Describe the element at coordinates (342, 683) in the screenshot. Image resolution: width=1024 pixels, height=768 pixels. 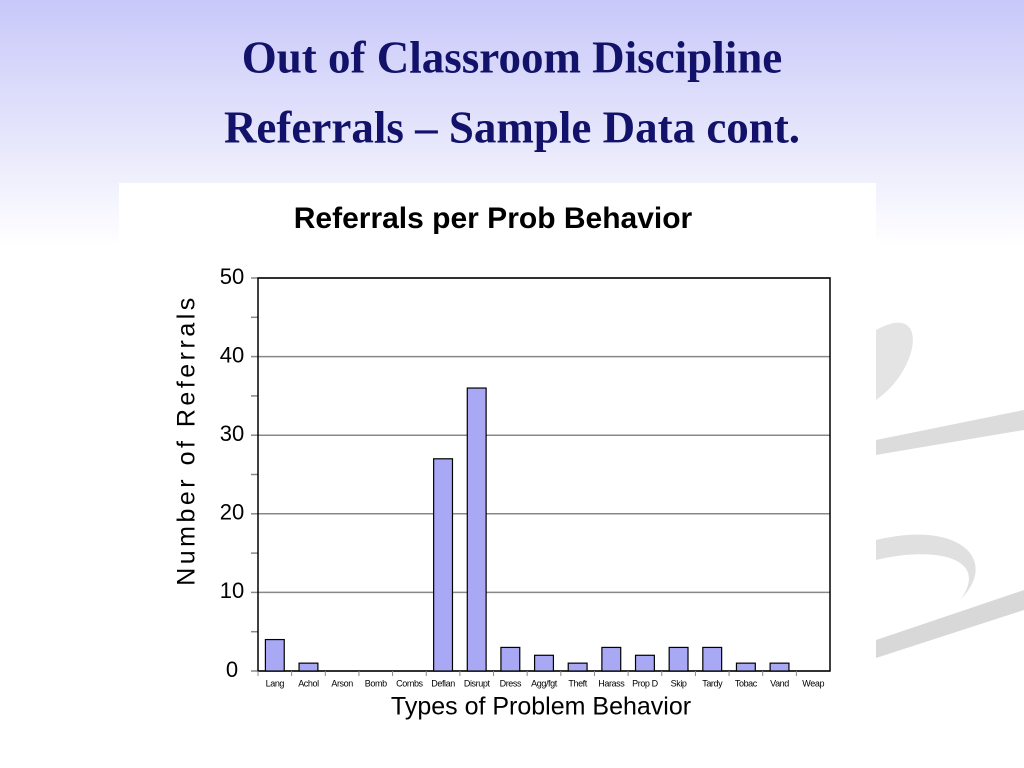
I see `x-tick-label: Arson` at that location.